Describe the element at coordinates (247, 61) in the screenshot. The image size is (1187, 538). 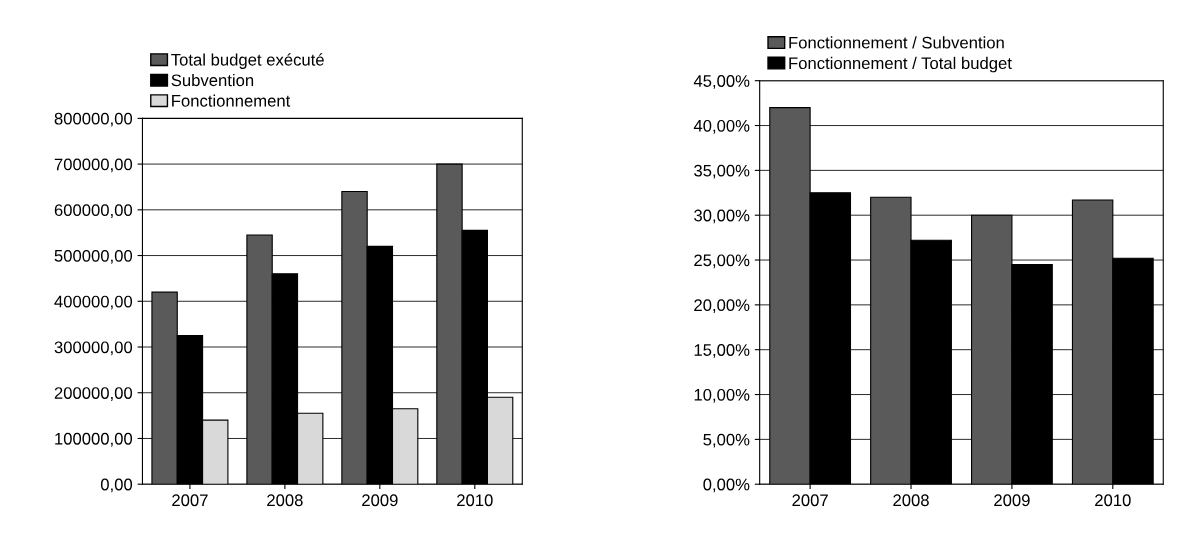
I see `legend-label: Total budget exécuté` at that location.